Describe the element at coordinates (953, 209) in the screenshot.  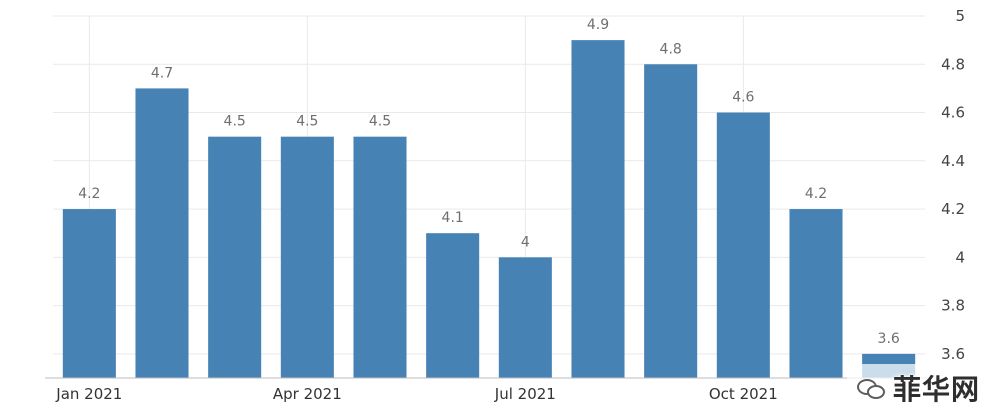
I see `y-tick-label: 4.2` at that location.